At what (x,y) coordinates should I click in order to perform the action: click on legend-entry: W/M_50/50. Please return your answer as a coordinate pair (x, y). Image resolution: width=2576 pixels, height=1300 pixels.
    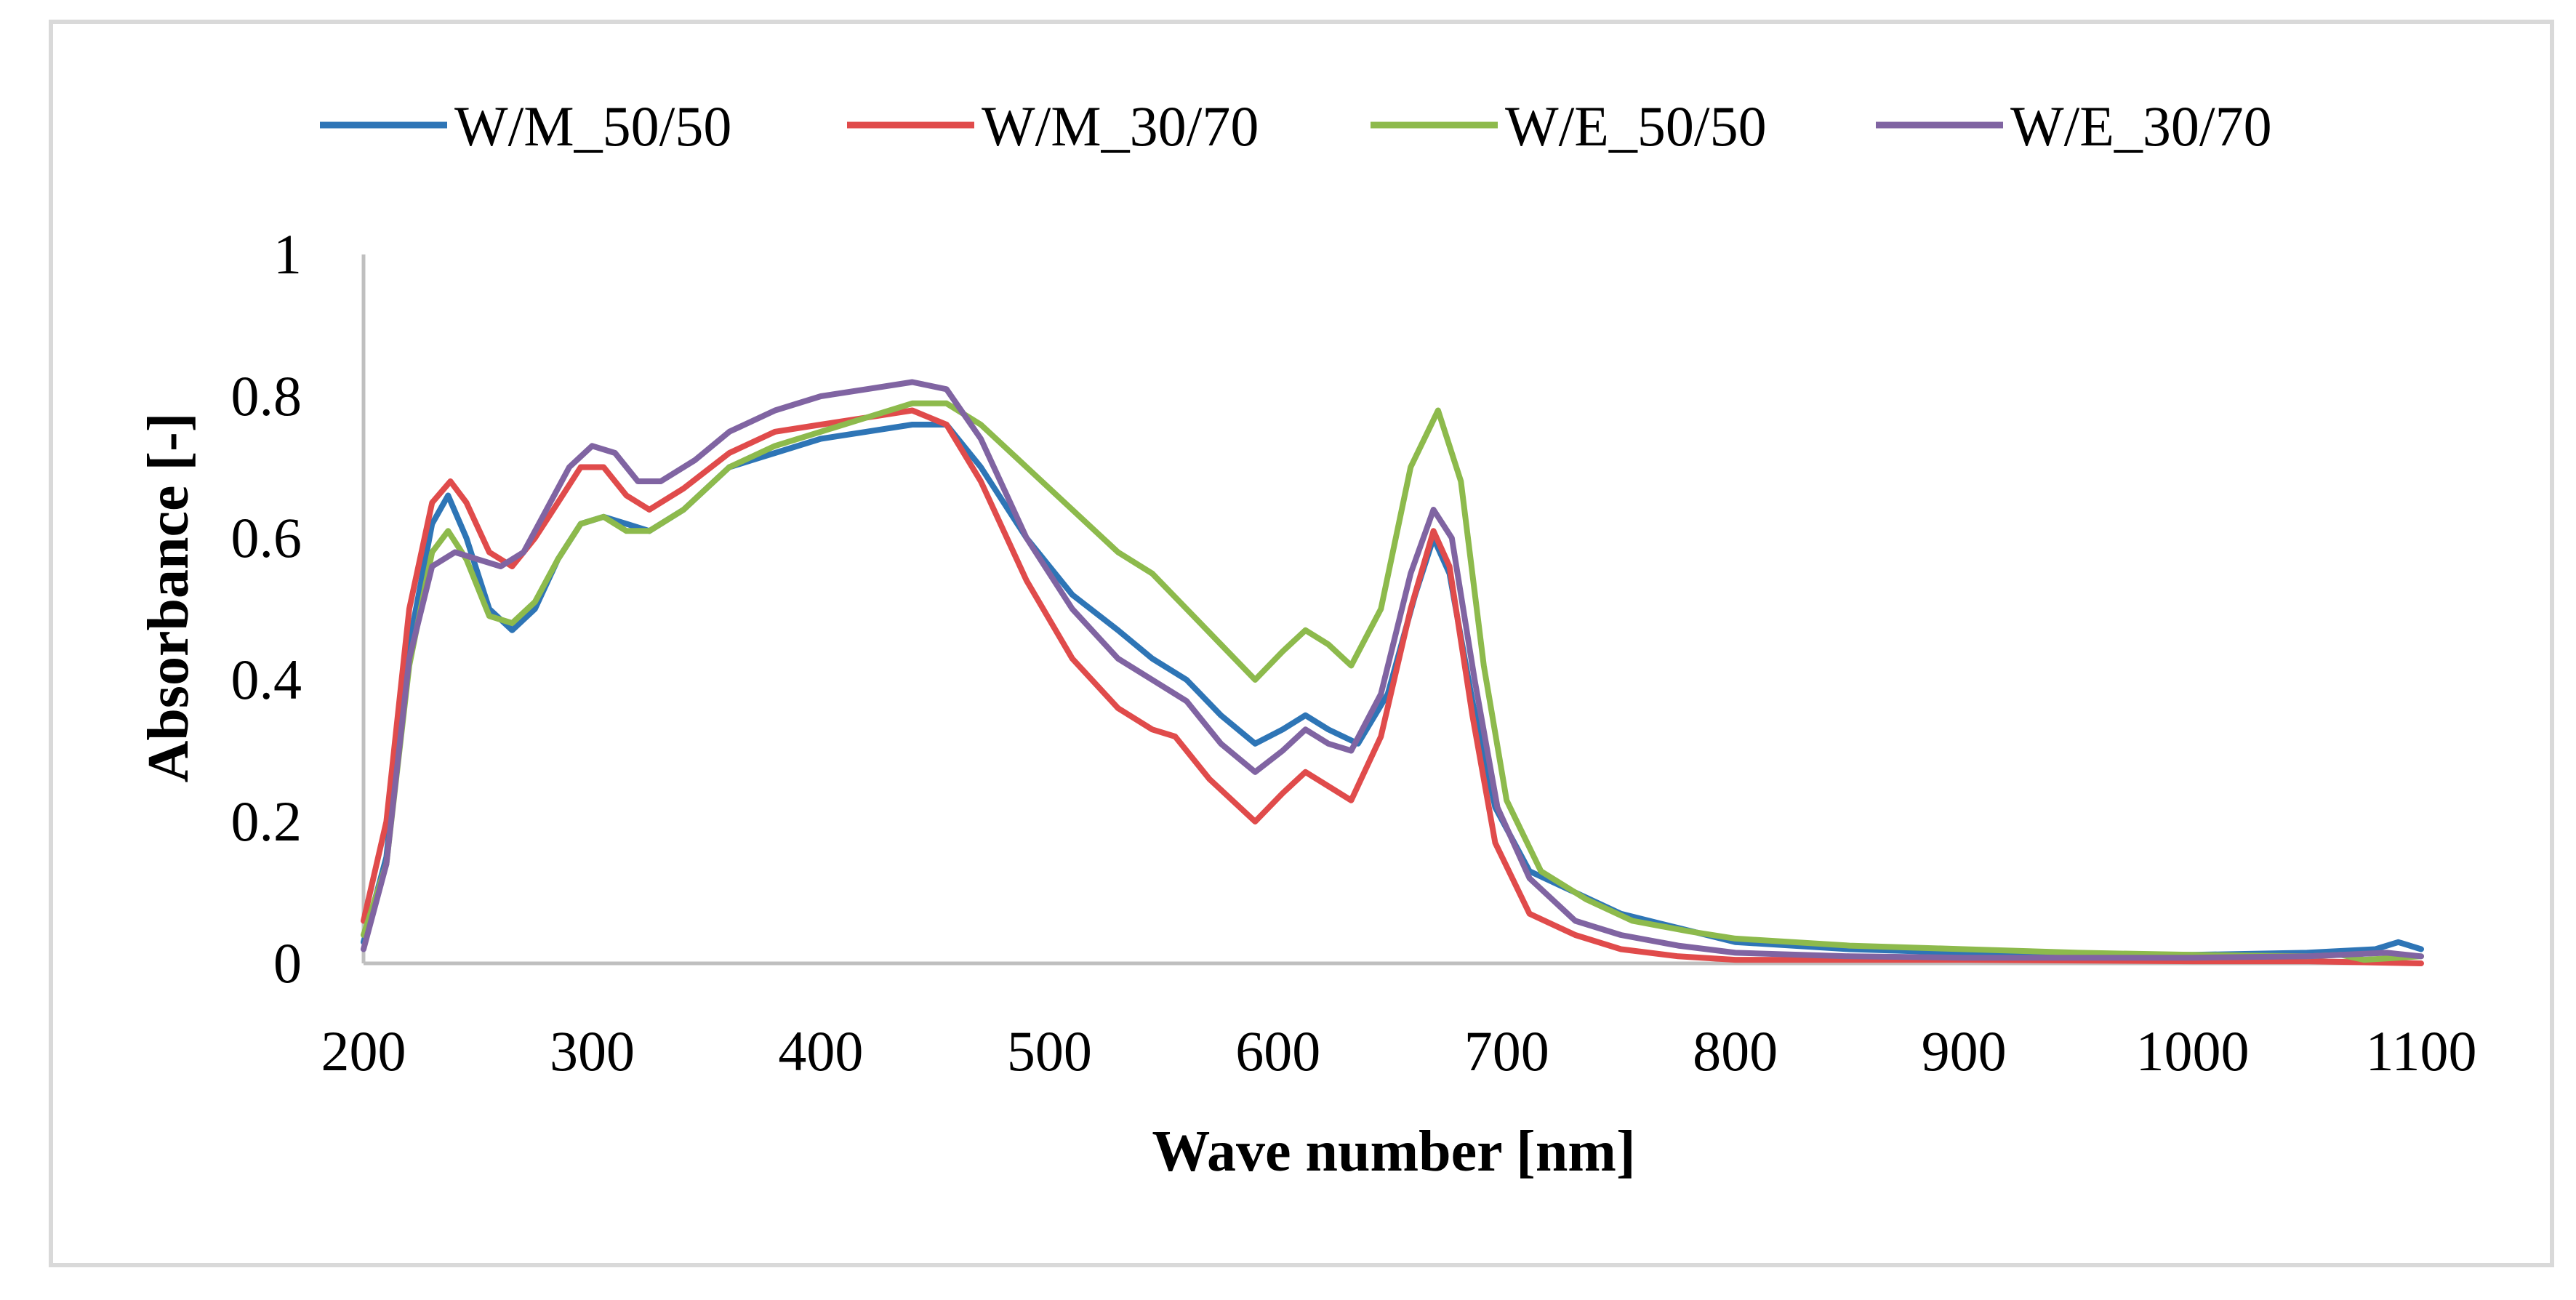
    Looking at the image, I should click on (525, 126).